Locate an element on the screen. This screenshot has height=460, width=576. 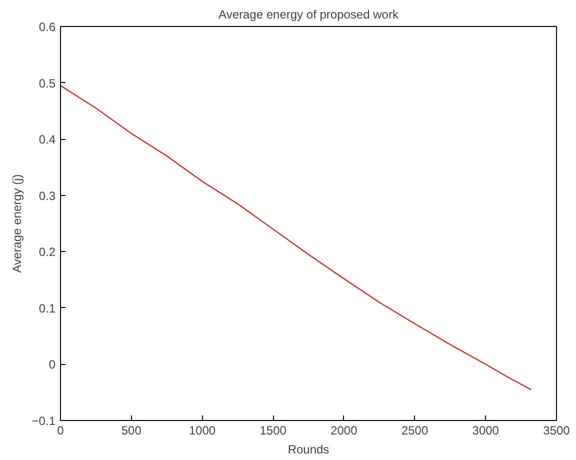
x-tick-label: 2000 is located at coordinates (344, 431).